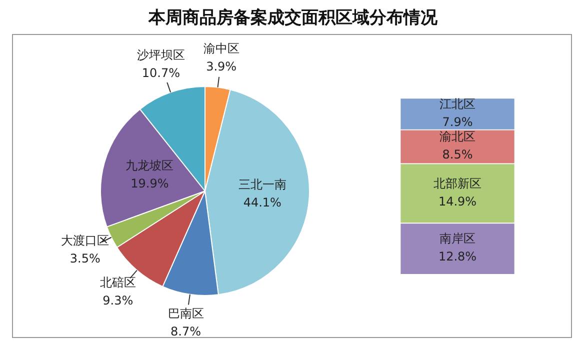 The height and width of the screenshot is (343, 586). I want to click on data-label: 10.7%, so click(161, 73).